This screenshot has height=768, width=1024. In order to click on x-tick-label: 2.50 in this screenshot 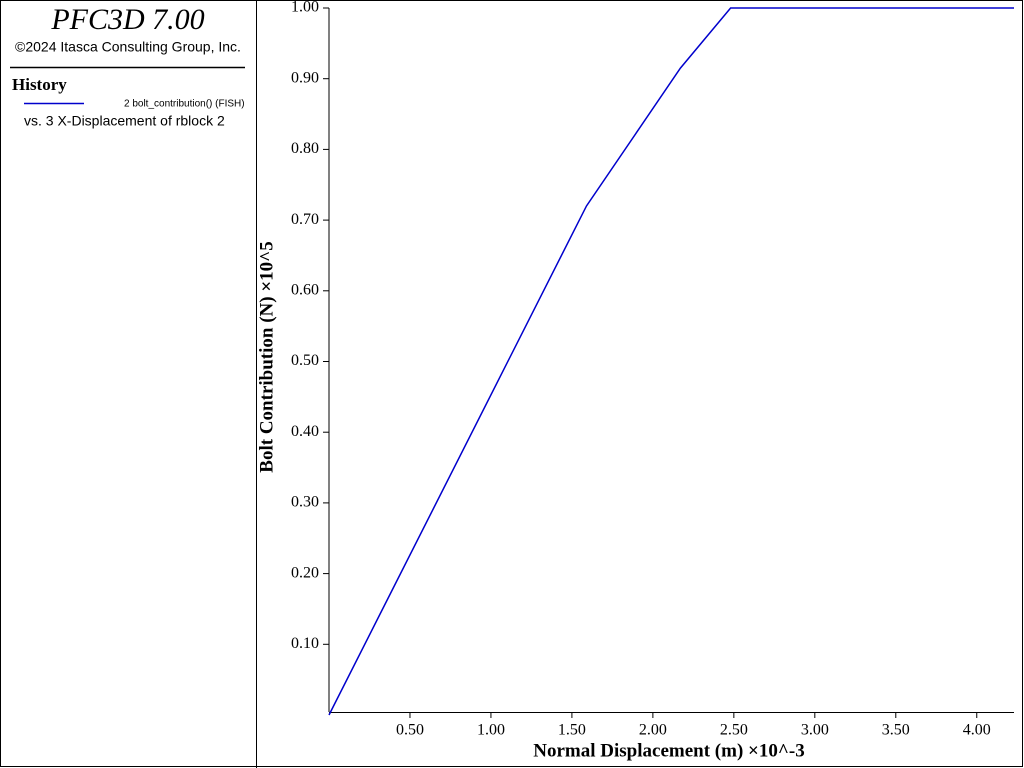, I will do `click(734, 730)`.